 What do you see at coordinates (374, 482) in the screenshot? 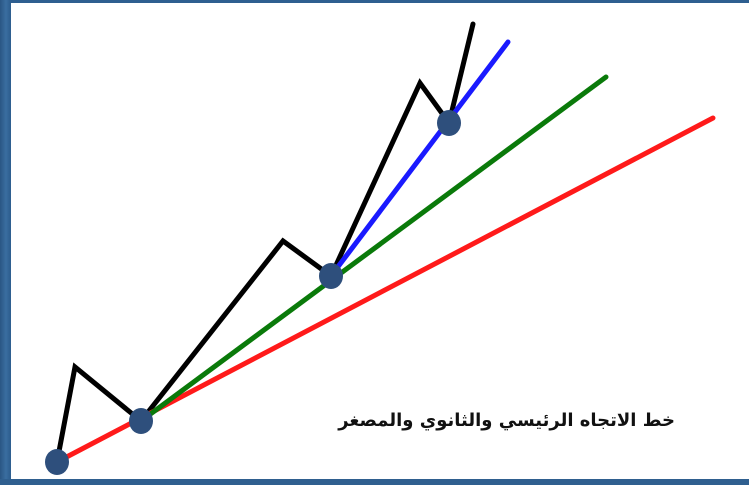
I see `bottom-border` at bounding box center [374, 482].